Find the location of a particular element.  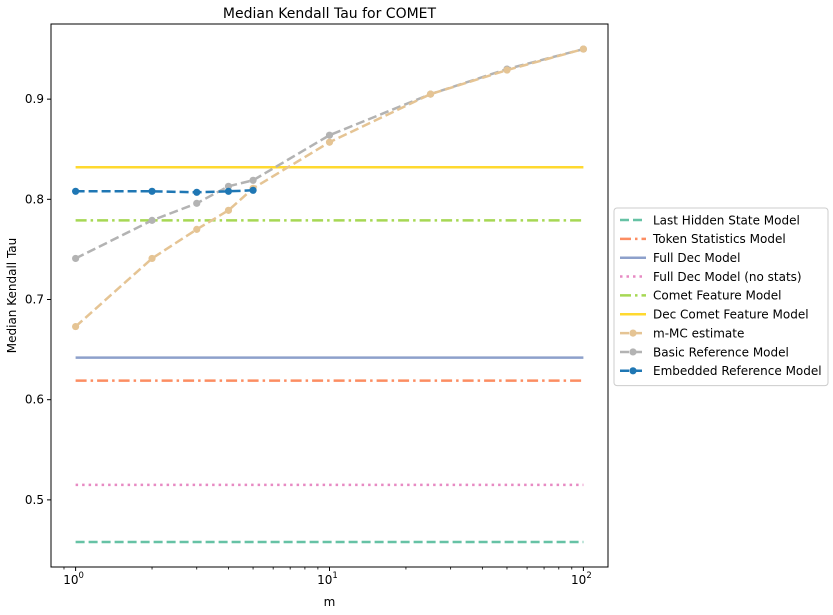

legend-item: Last Hidden State Model is located at coordinates (710, 220).